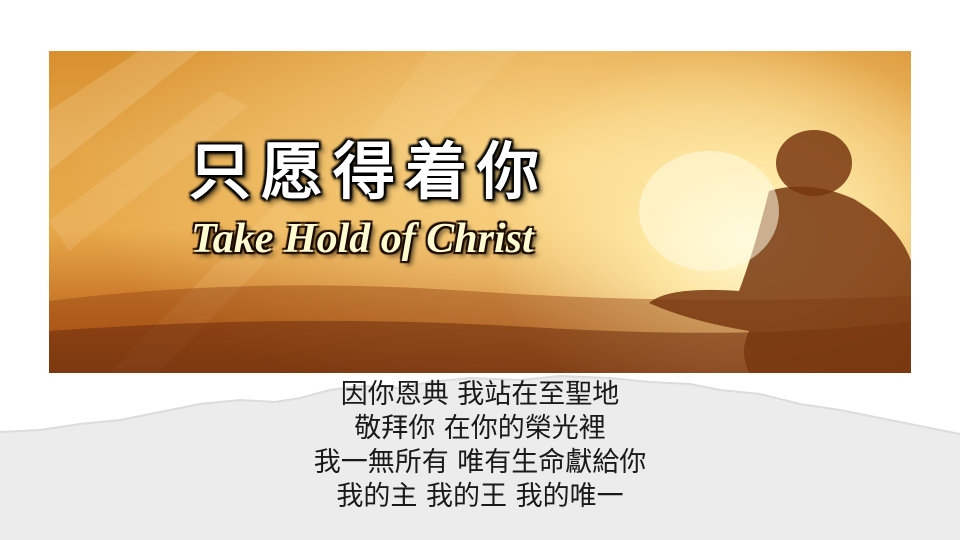  I want to click on banner-title-chinese: 只愿得着你, so click(369, 171).